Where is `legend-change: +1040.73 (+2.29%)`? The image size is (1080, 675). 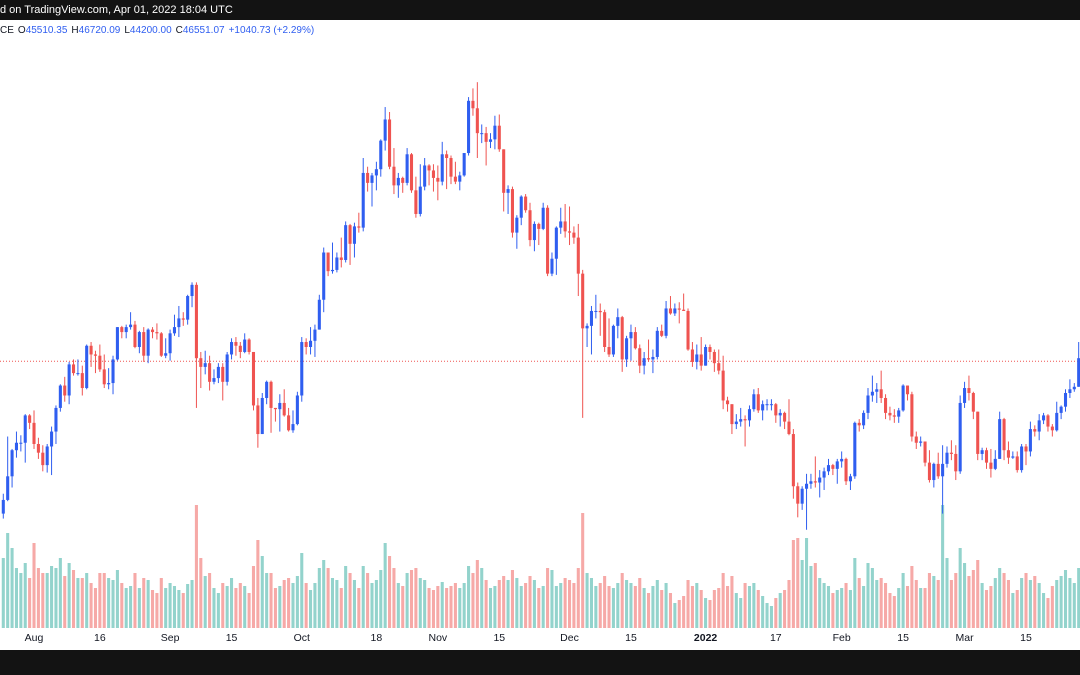 legend-change: +1040.73 (+2.29%) is located at coordinates (272, 30).